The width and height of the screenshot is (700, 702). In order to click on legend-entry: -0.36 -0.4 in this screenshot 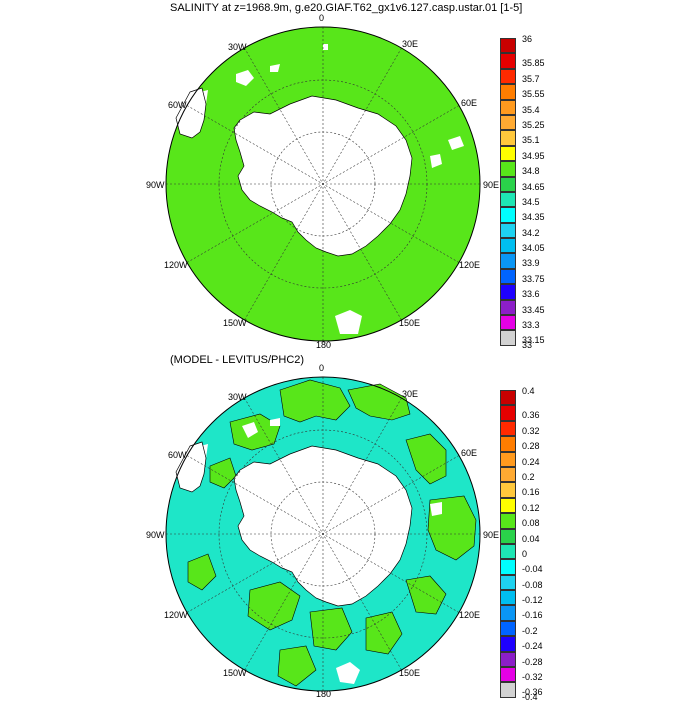, I will do `click(530, 692)`.